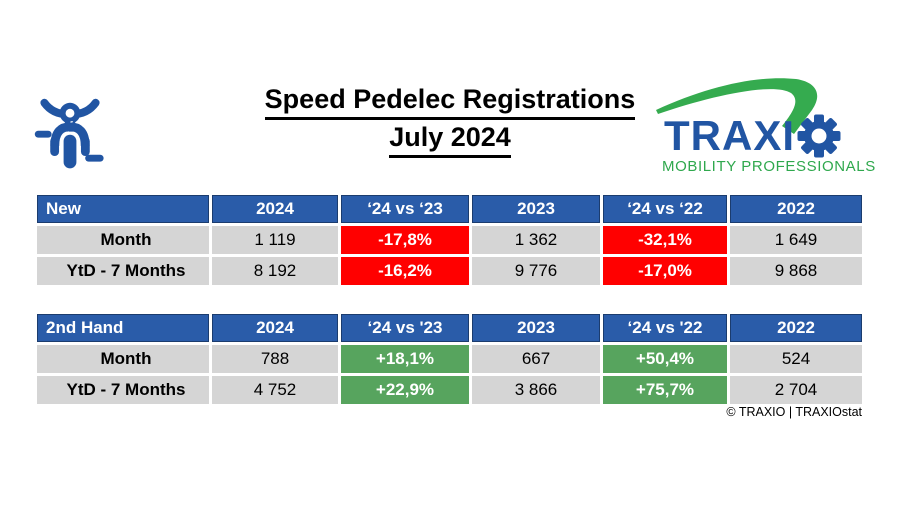 The width and height of the screenshot is (900, 506). Describe the element at coordinates (819, 136) in the screenshot. I see `gear-icon` at that location.